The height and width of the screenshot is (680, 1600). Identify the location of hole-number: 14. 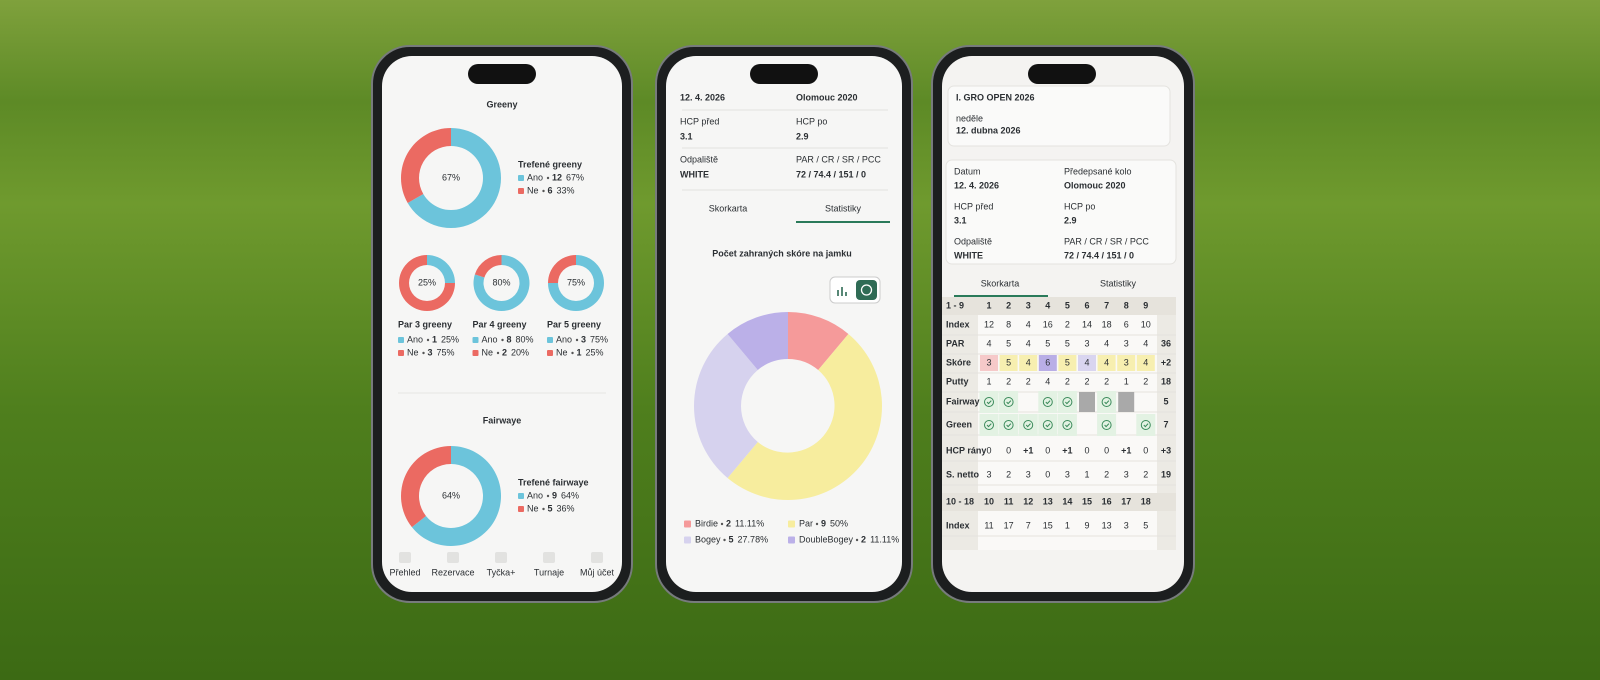
(1067, 501).